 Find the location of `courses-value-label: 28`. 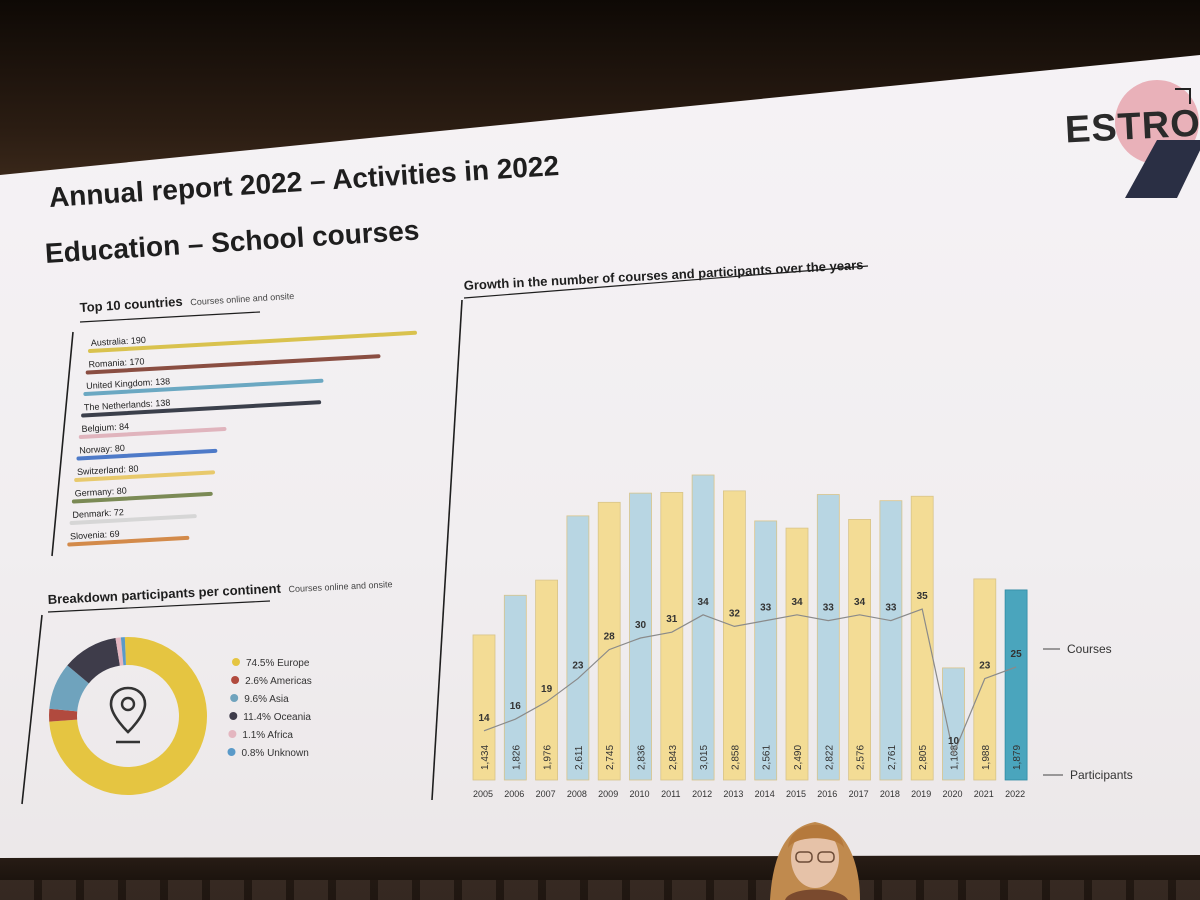

courses-value-label: 28 is located at coordinates (610, 637).